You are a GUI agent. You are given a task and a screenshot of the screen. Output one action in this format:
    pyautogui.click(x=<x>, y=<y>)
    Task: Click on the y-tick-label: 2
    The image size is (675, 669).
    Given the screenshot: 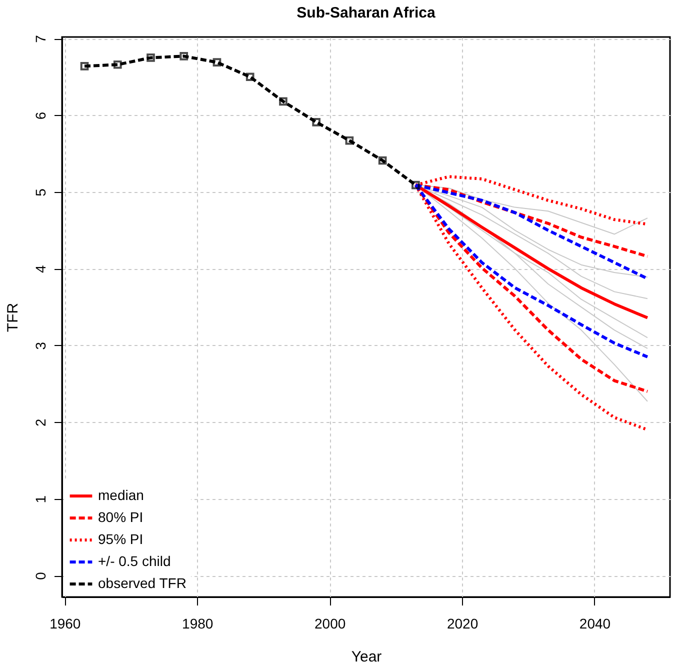 What is the action you would take?
    pyautogui.click(x=40, y=422)
    